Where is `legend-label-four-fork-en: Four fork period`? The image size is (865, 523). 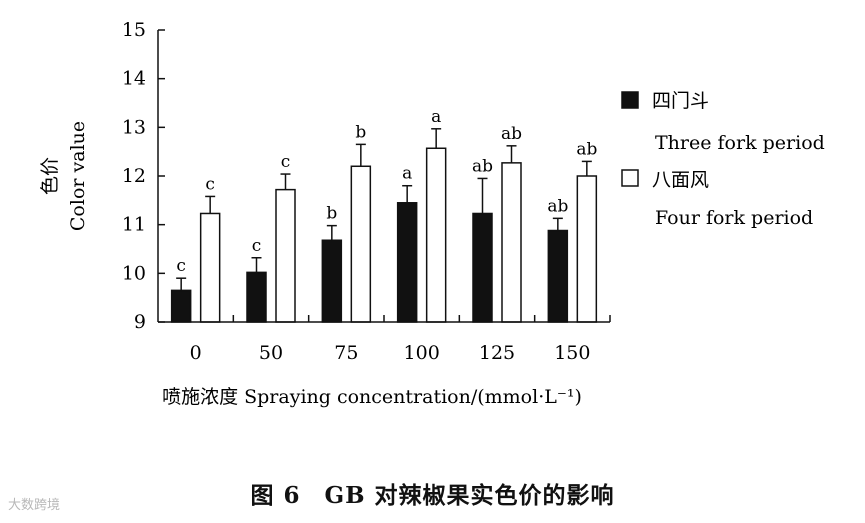 legend-label-four-fork-en: Four fork period is located at coordinates (734, 218).